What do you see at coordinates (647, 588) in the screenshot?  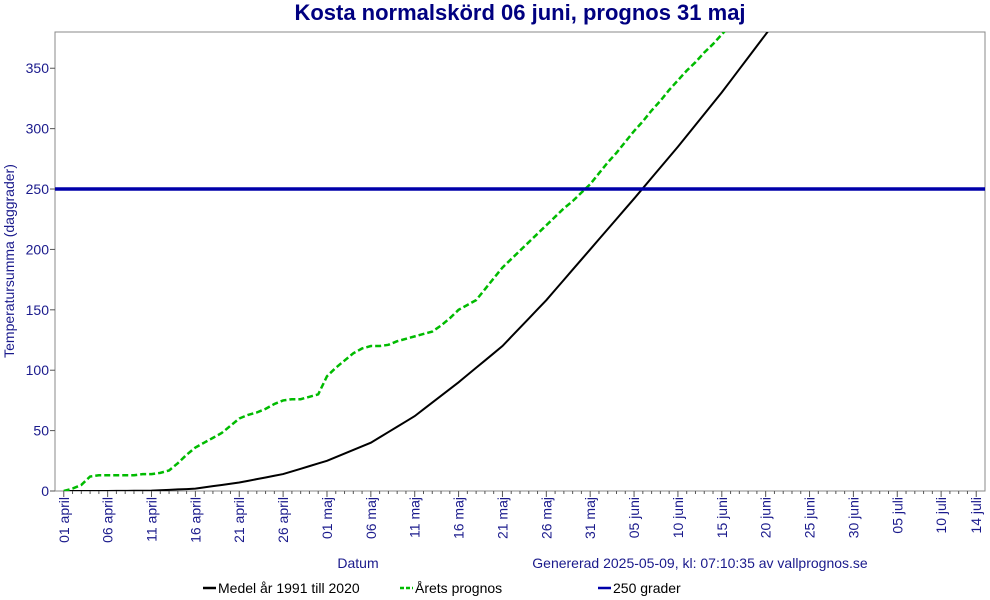 I see `legend-label: 250 grader` at bounding box center [647, 588].